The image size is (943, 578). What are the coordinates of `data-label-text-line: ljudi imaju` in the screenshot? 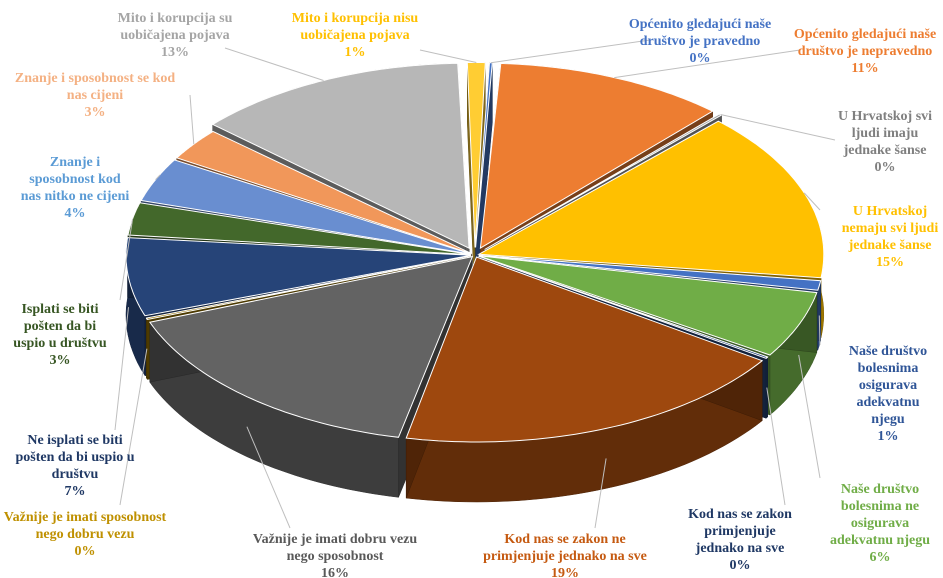 It's located at (885, 133).